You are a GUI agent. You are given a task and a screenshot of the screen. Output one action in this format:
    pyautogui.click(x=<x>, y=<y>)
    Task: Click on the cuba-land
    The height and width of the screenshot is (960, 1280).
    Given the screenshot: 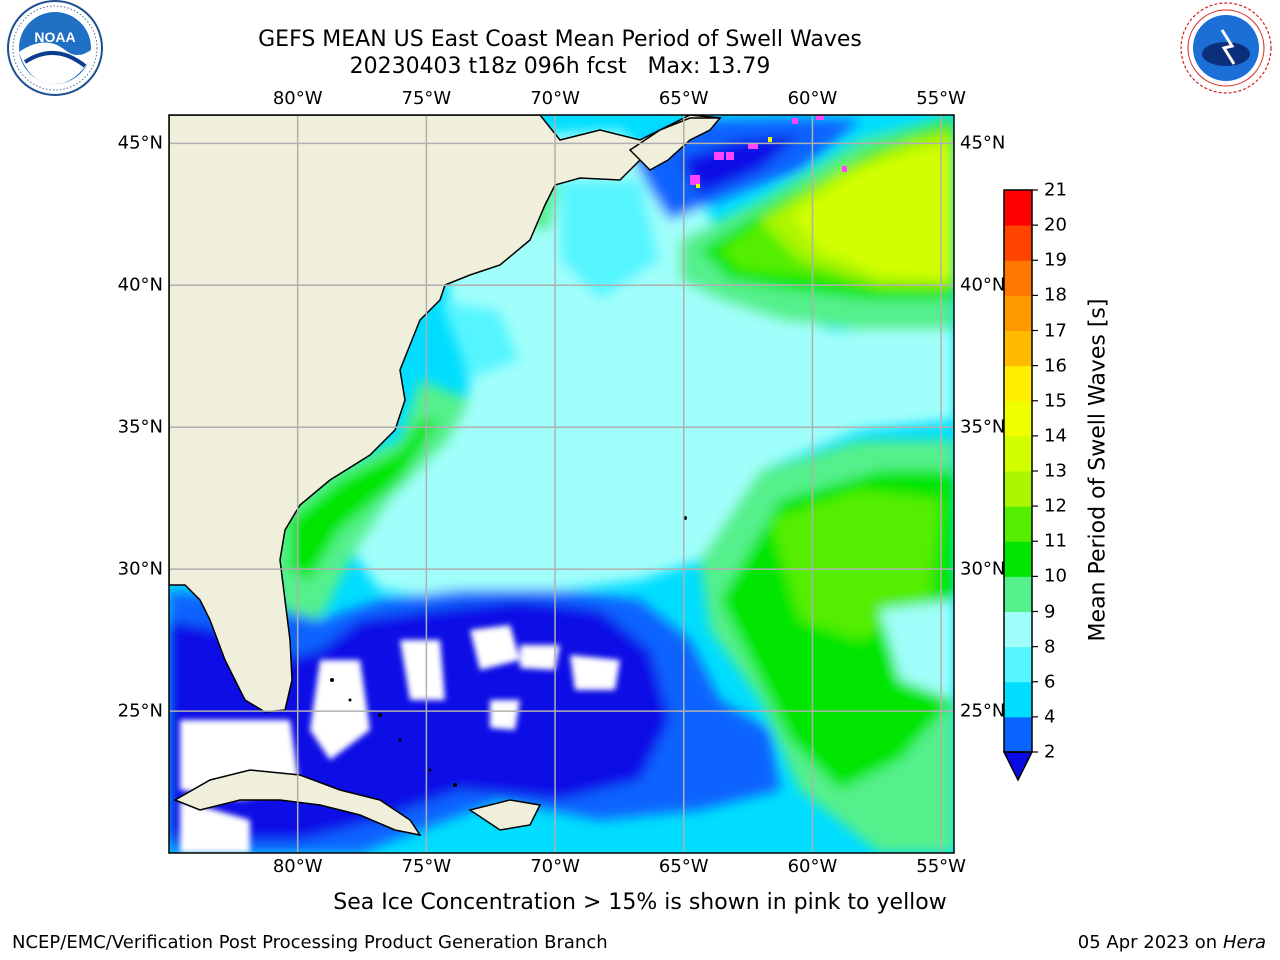 What is the action you would take?
    pyautogui.click(x=297, y=803)
    